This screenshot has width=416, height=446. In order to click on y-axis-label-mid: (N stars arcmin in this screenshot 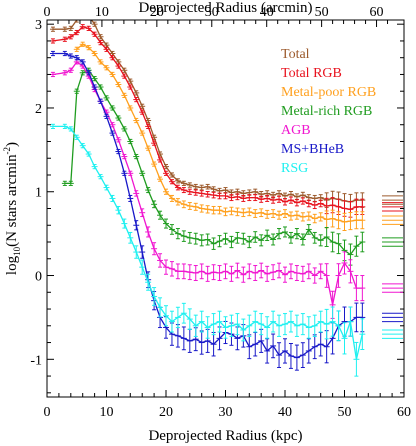, I will do `click(12, 200)`.